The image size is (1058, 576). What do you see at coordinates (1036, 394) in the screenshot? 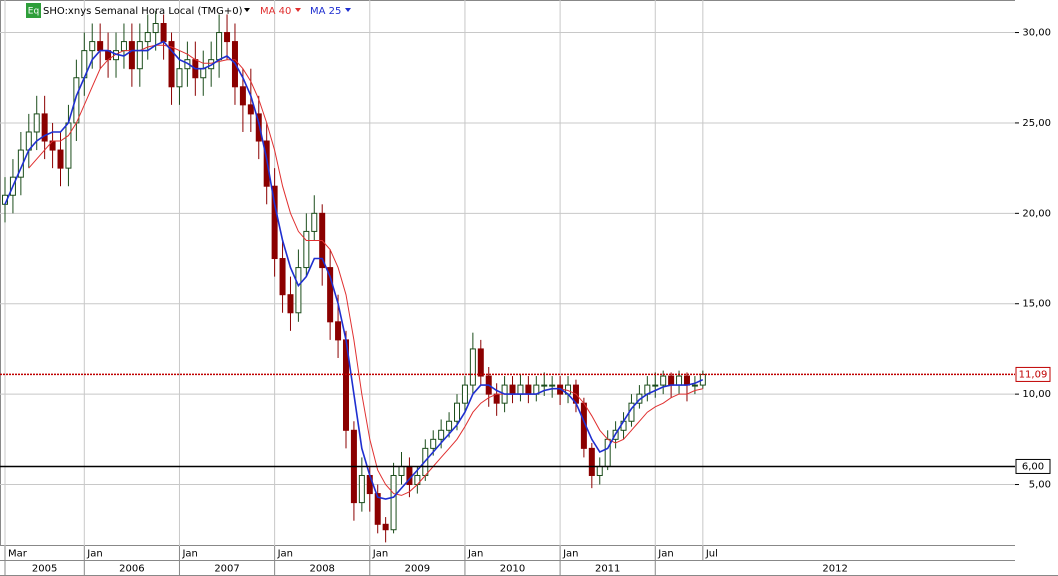
I see `y-tick-label: 10,00` at bounding box center [1036, 394].